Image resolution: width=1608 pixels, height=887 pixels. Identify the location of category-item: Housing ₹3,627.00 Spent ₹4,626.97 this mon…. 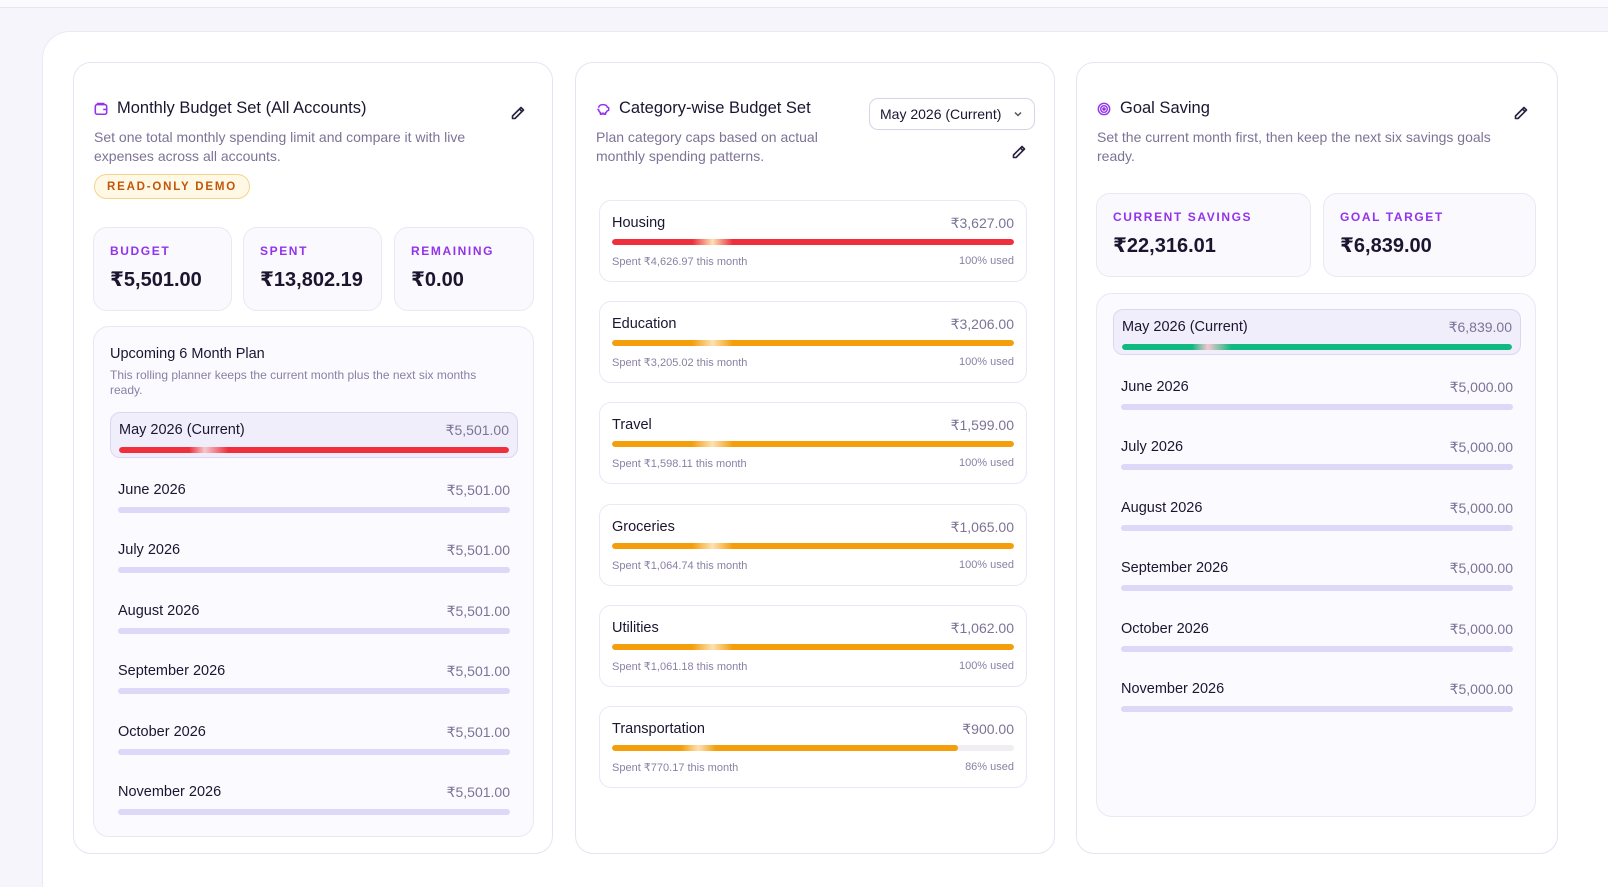
(813, 241).